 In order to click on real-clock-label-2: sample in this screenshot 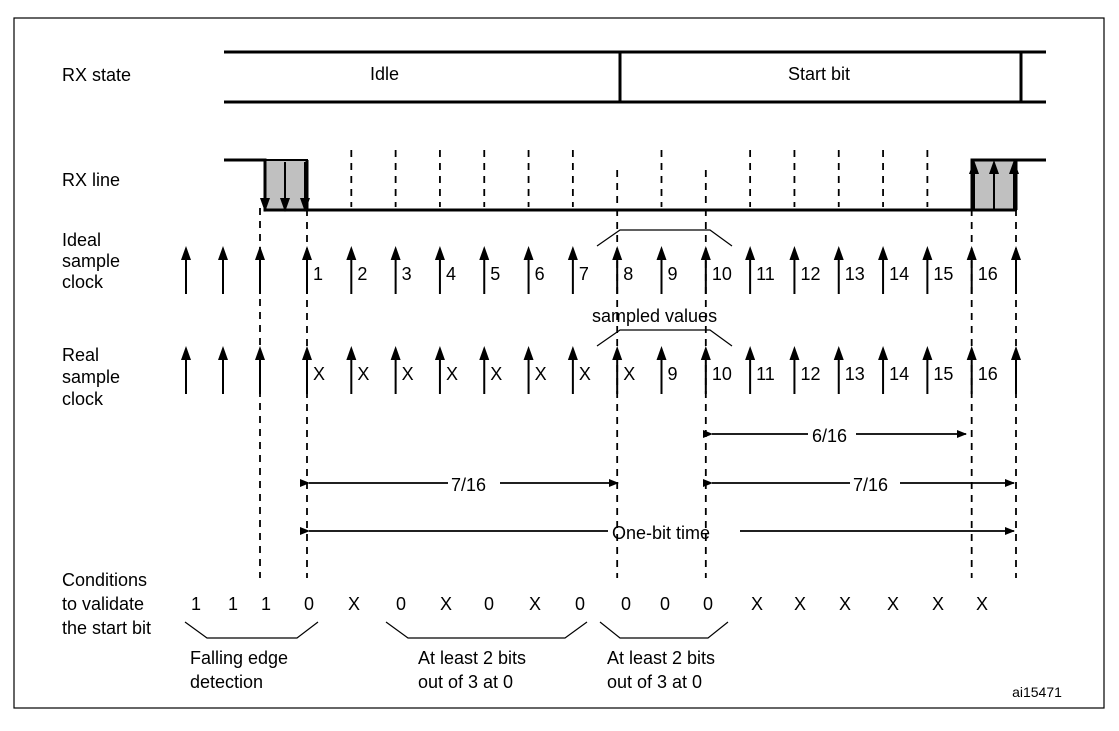, I will do `click(91, 377)`.